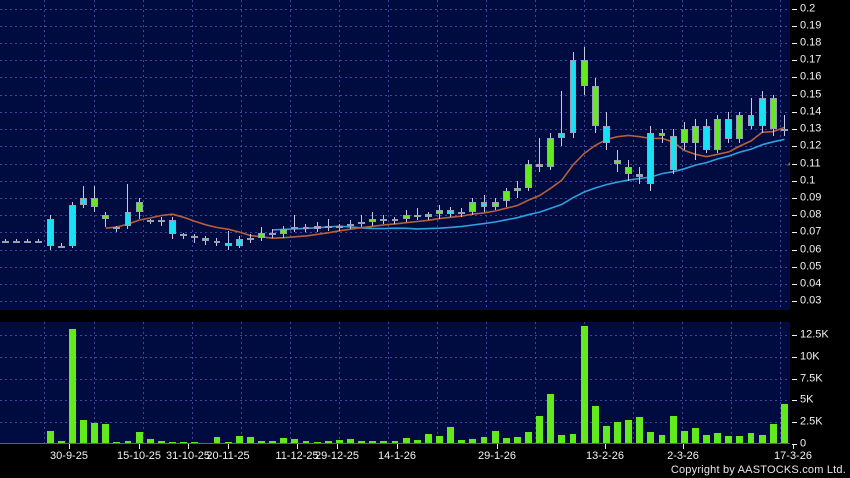  I want to click on volume-baseline, so click(395, 443).